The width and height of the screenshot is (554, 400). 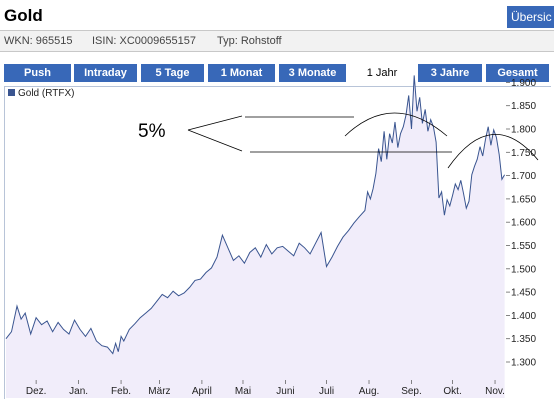 What do you see at coordinates (121, 391) in the screenshot?
I see `x-tick-label: Feb.` at bounding box center [121, 391].